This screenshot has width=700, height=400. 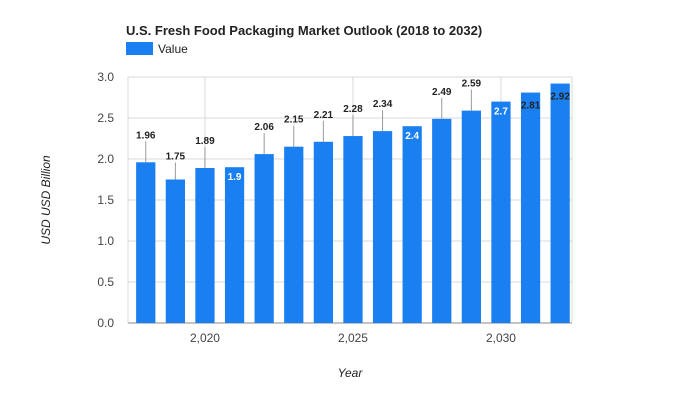 I want to click on data-label-2025: 2.28, so click(x=353, y=109).